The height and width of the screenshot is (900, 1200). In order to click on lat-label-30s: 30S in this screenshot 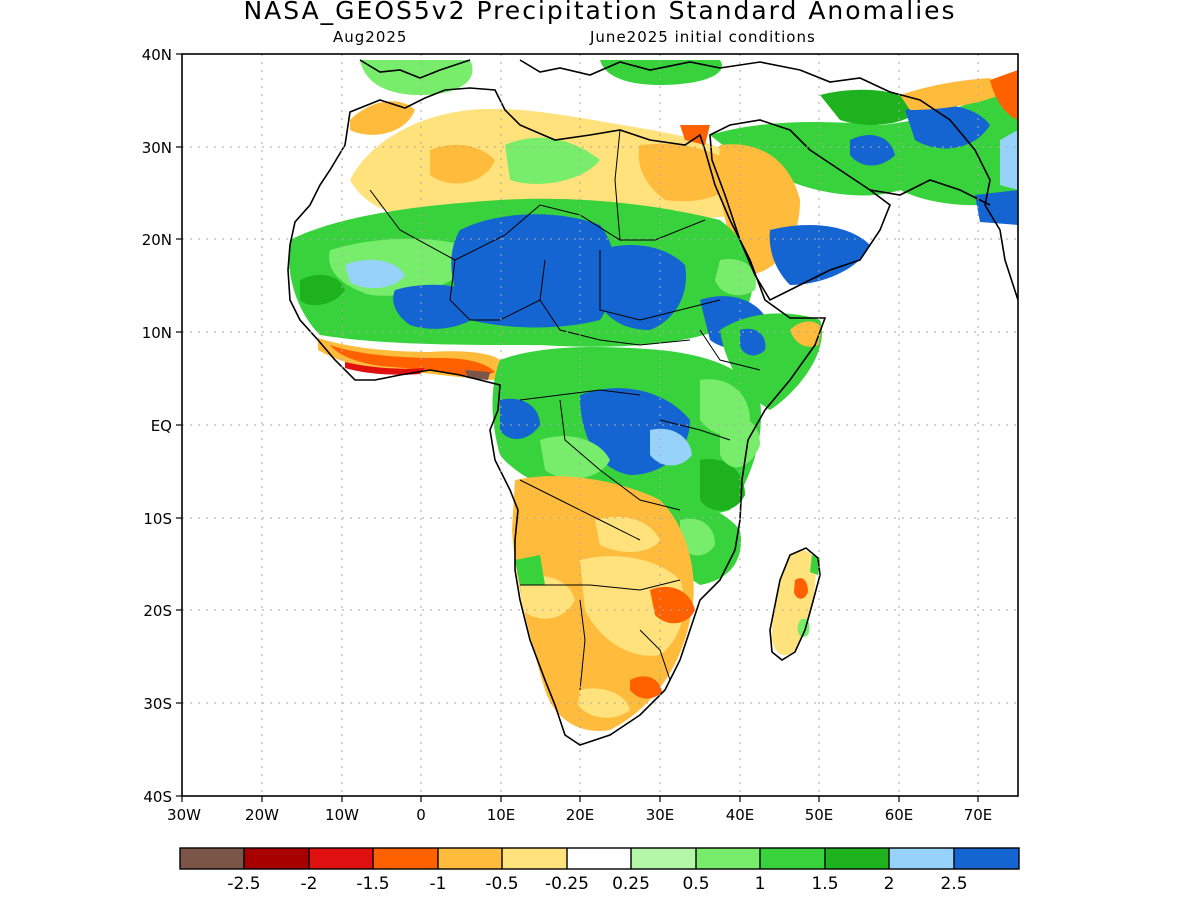, I will do `click(157, 704)`.